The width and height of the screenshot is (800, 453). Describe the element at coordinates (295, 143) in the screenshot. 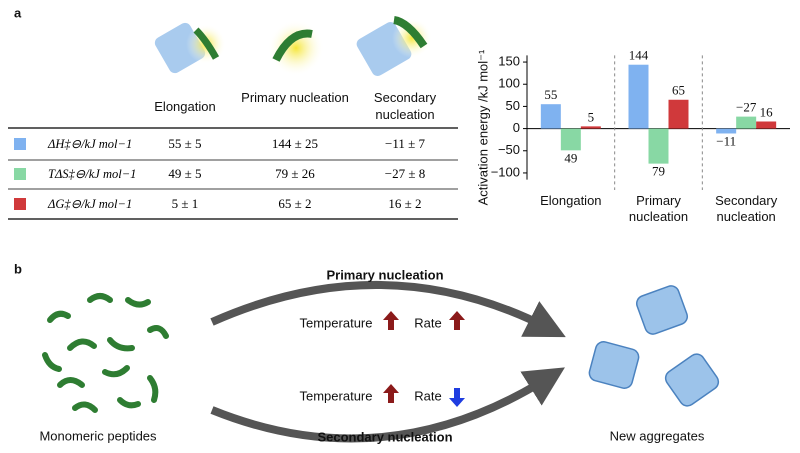

I see `table-cell: 144 ± 25` at that location.